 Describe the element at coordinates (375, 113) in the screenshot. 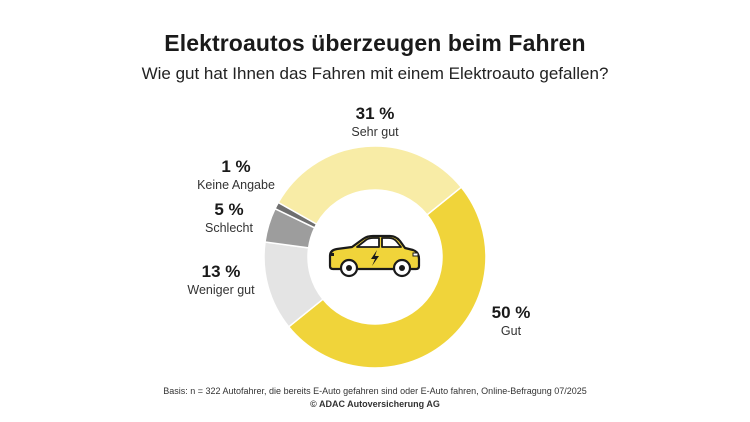

I see `slice-value-label: 31 %` at that location.